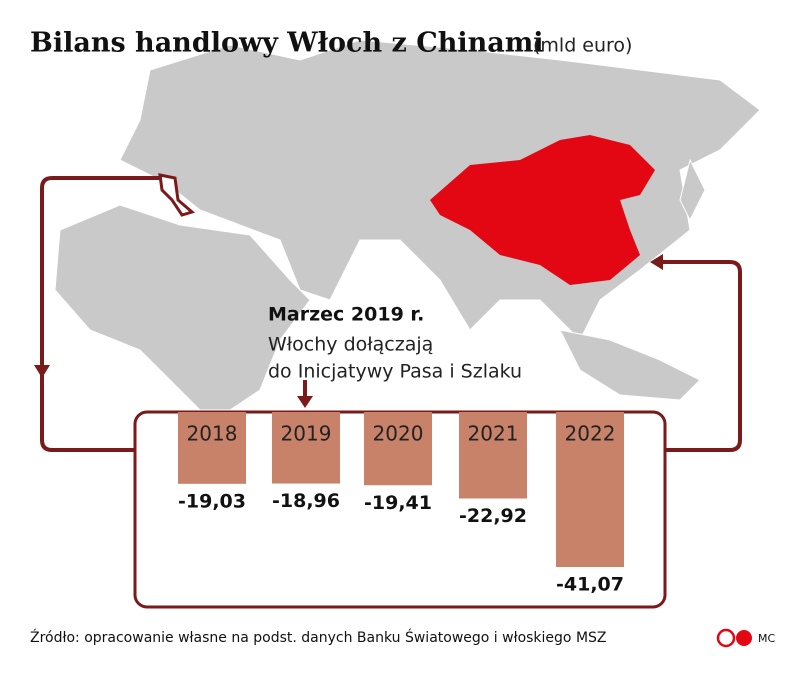 Image resolution: width=788 pixels, height=694 pixels. I want to click on value-label: -18,96, so click(306, 501).